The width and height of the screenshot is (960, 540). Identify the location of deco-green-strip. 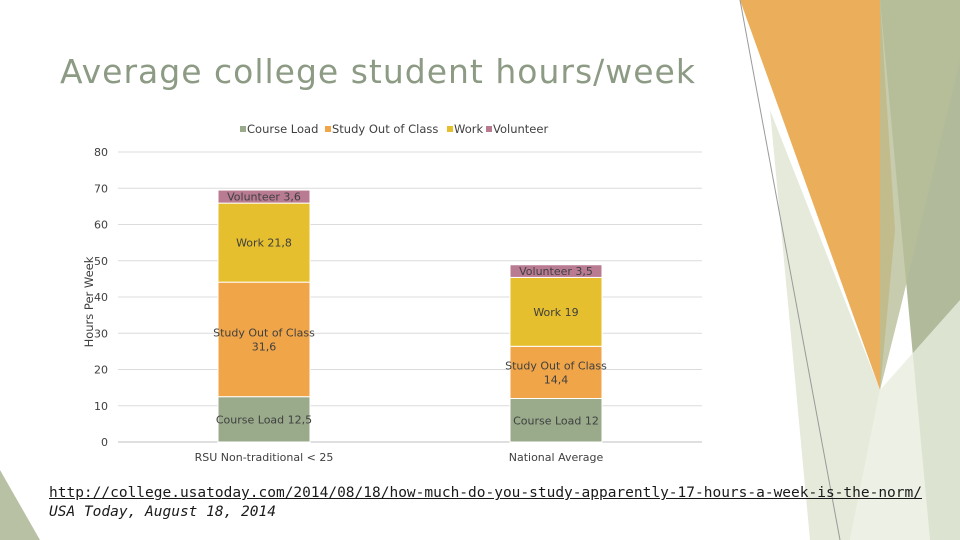
(920, 195).